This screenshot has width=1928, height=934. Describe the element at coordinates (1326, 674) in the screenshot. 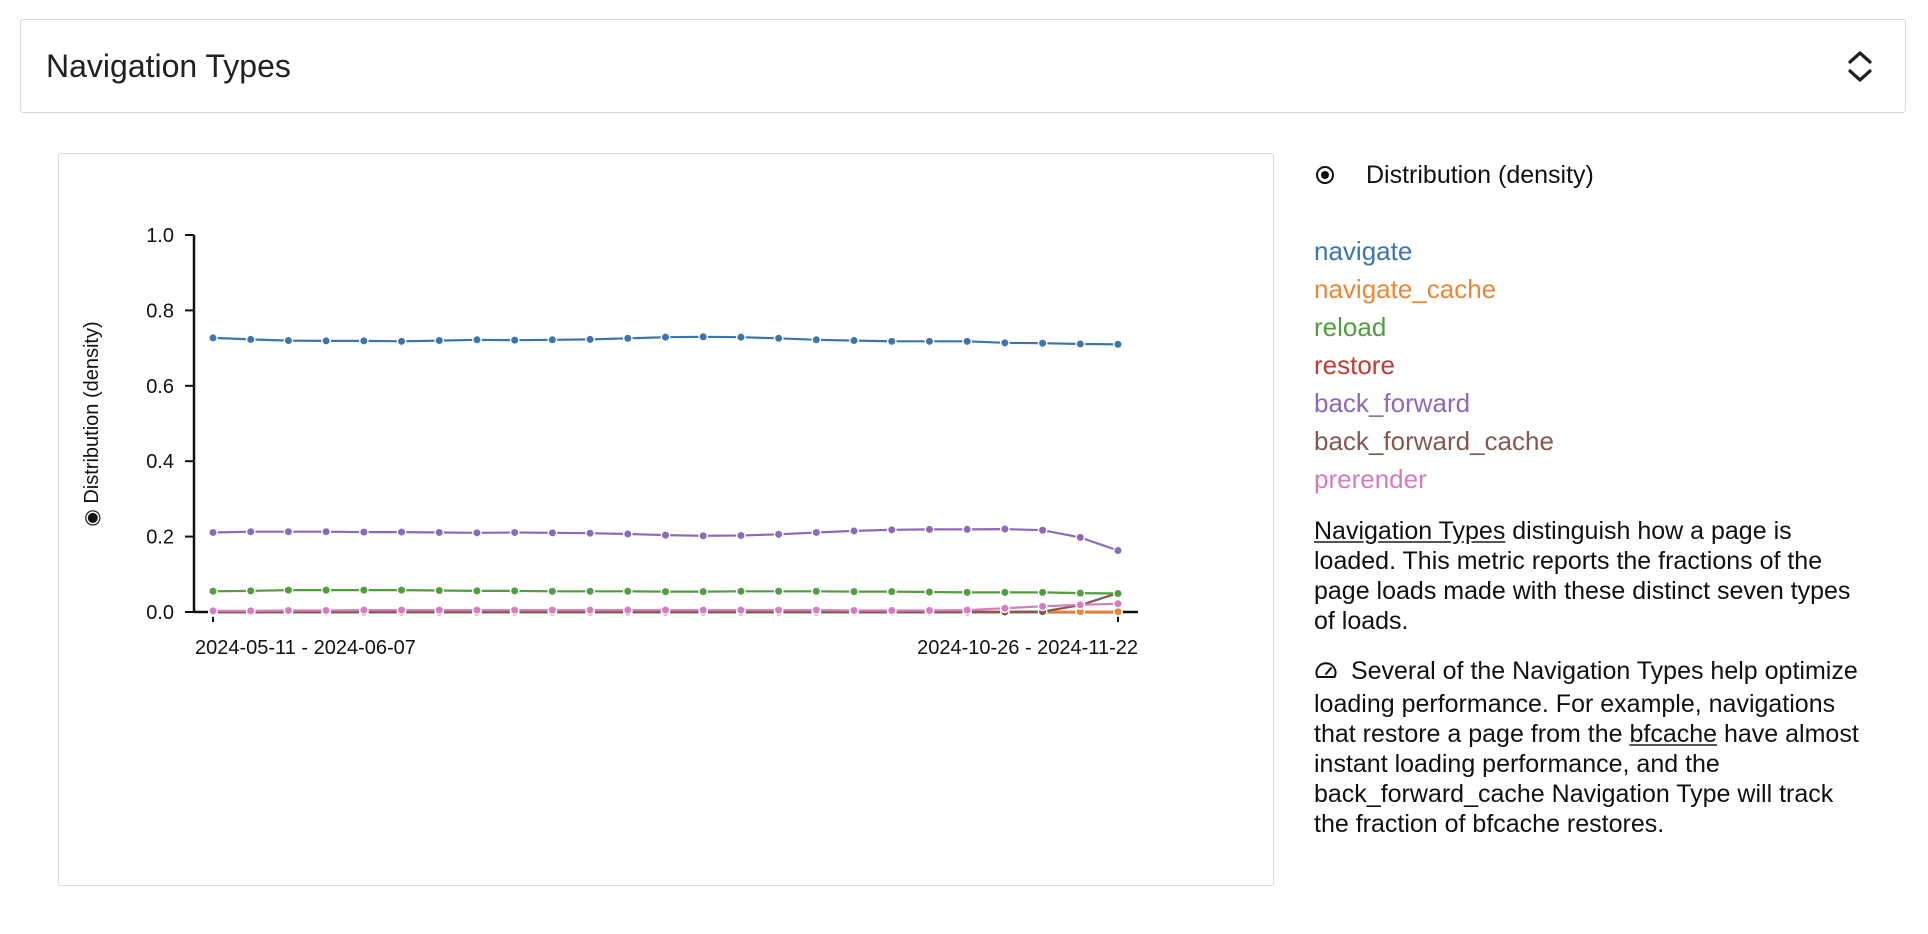

I see `speed-gauge-icon` at that location.